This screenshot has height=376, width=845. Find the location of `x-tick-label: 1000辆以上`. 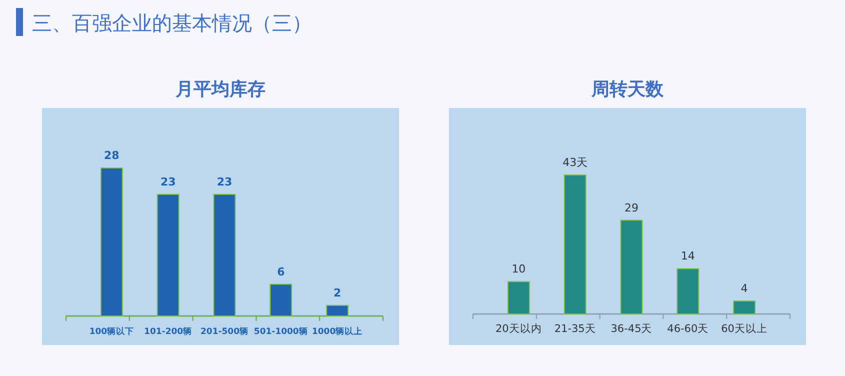

x-tick-label: 1000辆以上 is located at coordinates (337, 331).